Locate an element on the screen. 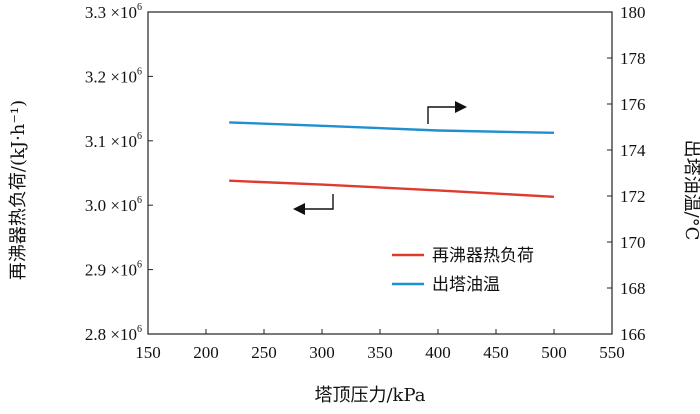 The width and height of the screenshot is (700, 414). y-right-tick-label: 180 is located at coordinates (633, 12).